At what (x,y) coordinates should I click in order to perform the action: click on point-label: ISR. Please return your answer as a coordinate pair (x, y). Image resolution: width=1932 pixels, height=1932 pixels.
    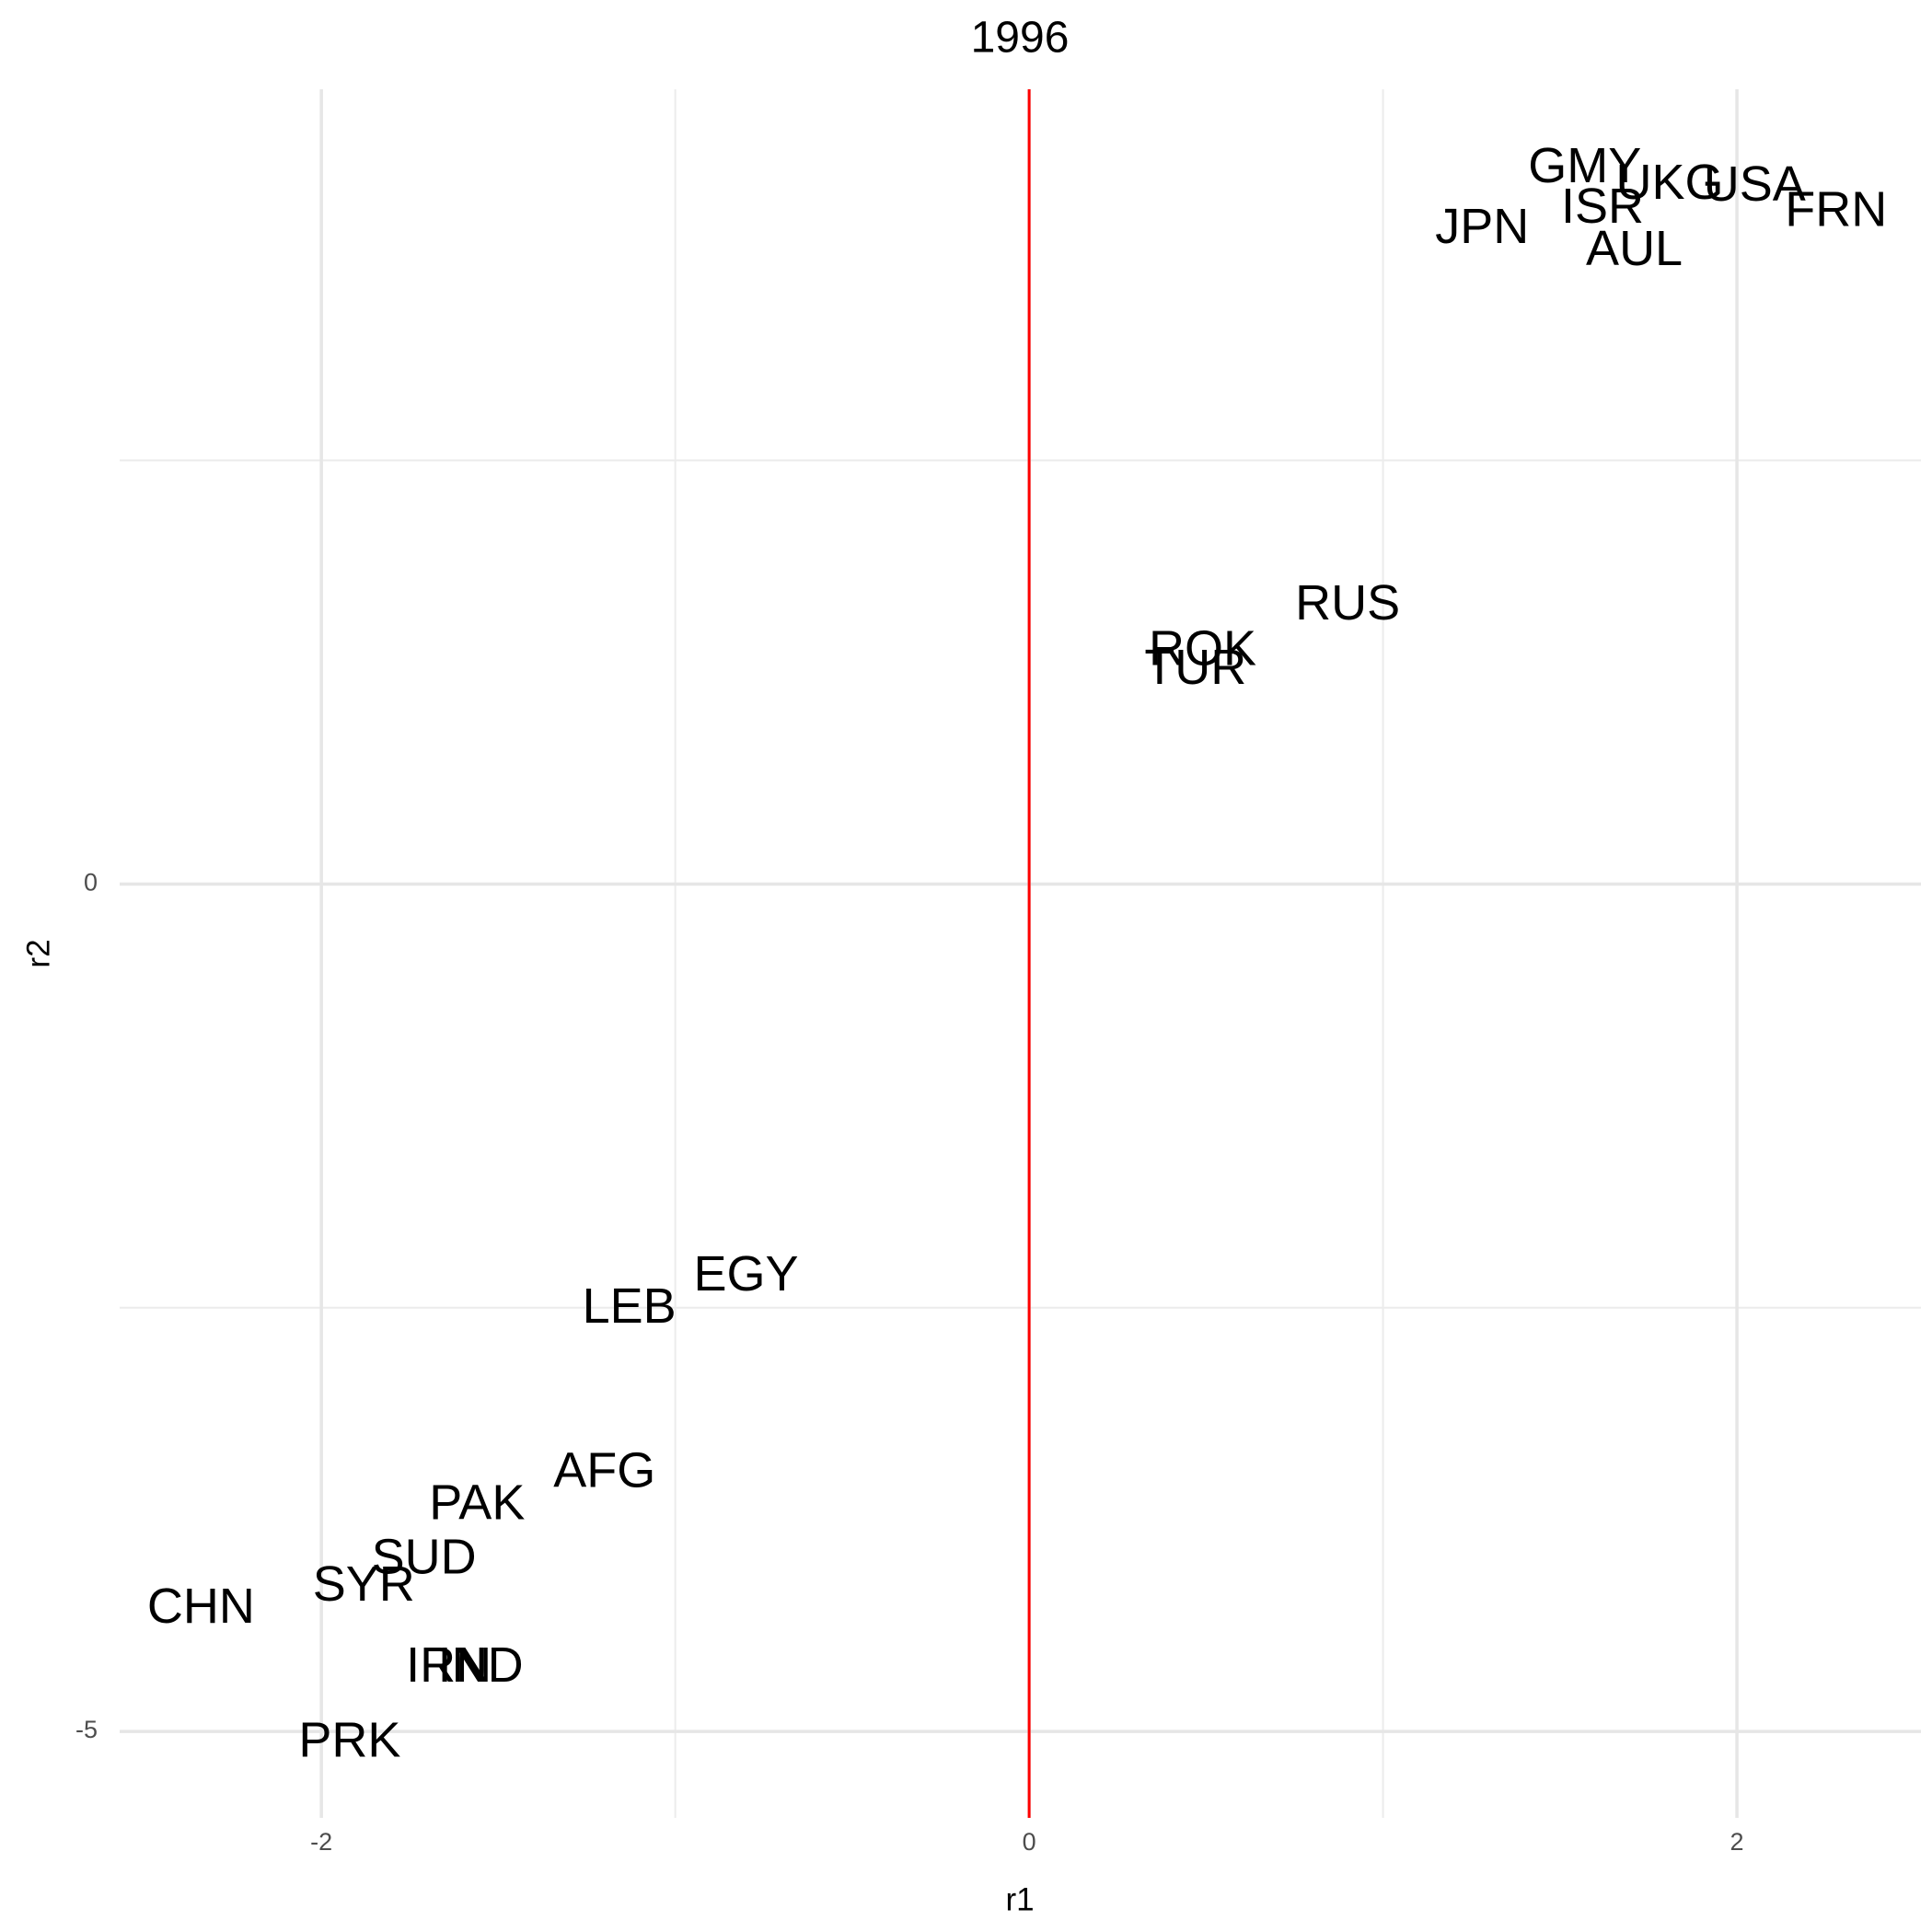
    Looking at the image, I should click on (1602, 207).